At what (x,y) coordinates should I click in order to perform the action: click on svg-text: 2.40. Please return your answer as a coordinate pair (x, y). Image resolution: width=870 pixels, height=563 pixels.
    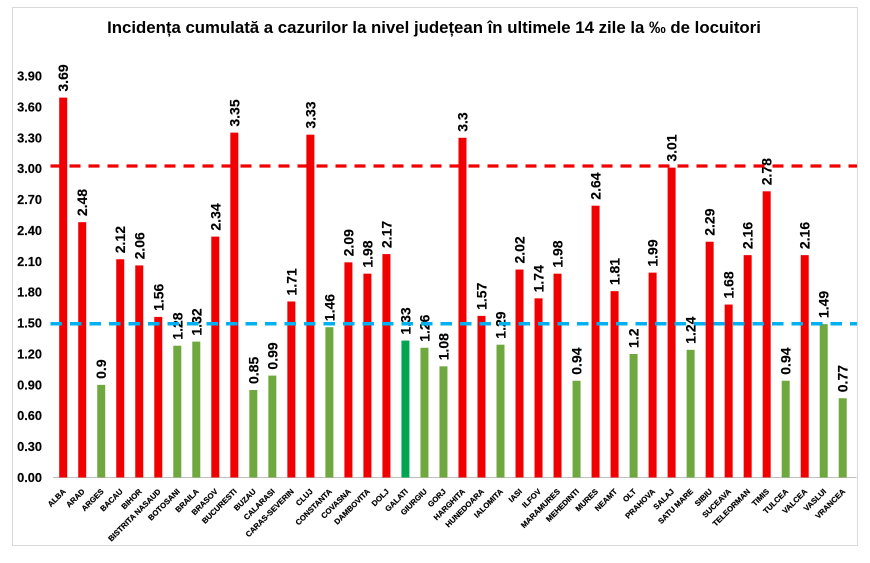
    Looking at the image, I should click on (29, 230).